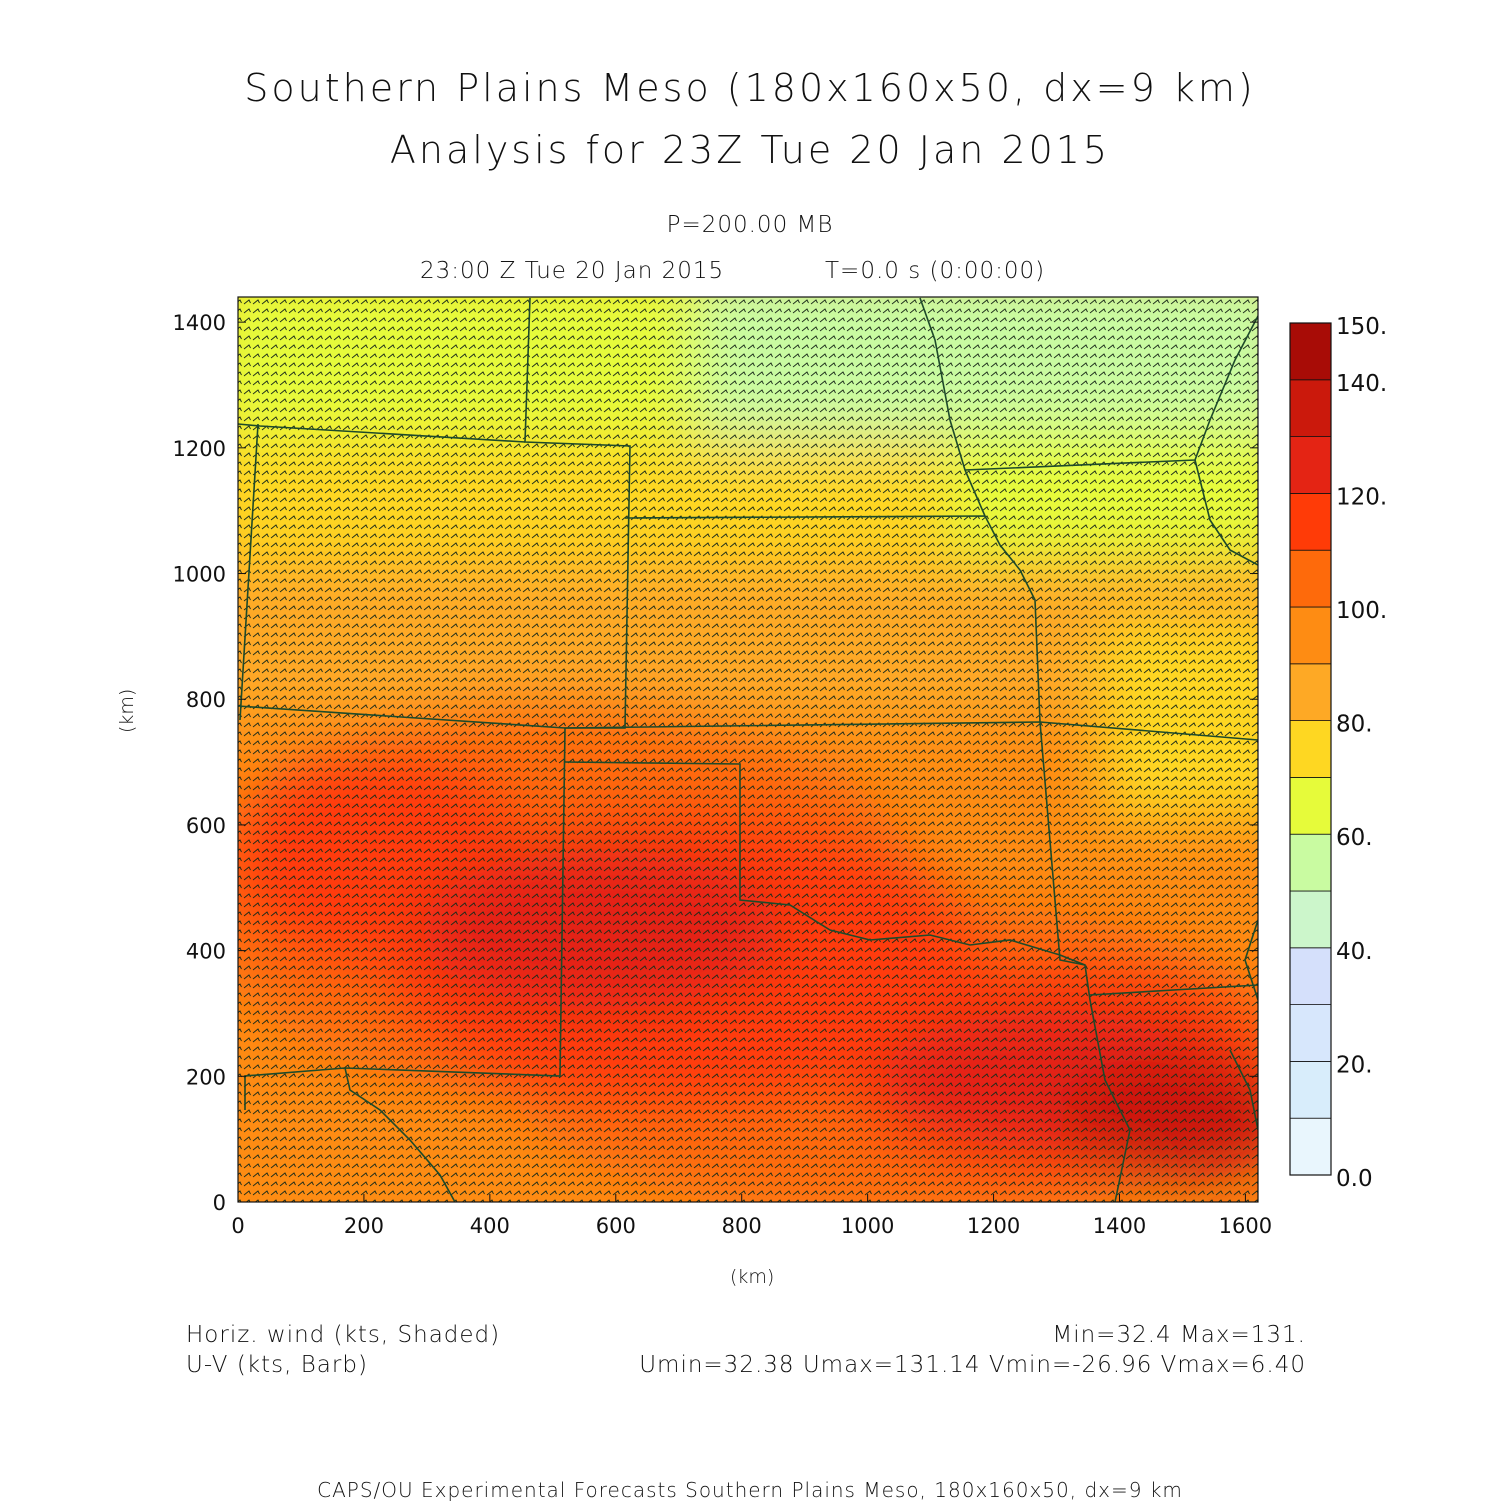 The width and height of the screenshot is (1500, 1502). I want to click on colorbar: 150. 140. 120. 100. 80. 60. 40. 20. 0.0, so click(1338, 753).